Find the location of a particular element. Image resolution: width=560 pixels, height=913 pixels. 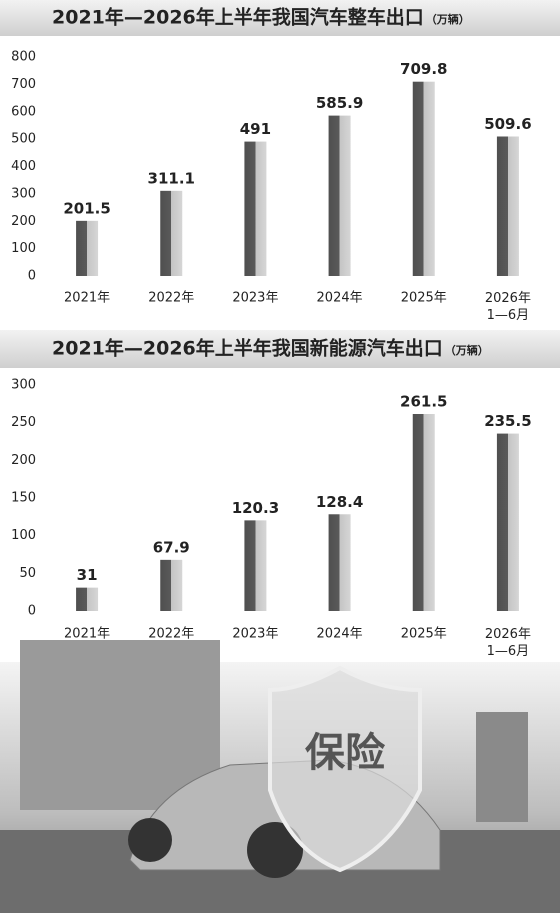

value-label: 509.6 is located at coordinates (507, 124).